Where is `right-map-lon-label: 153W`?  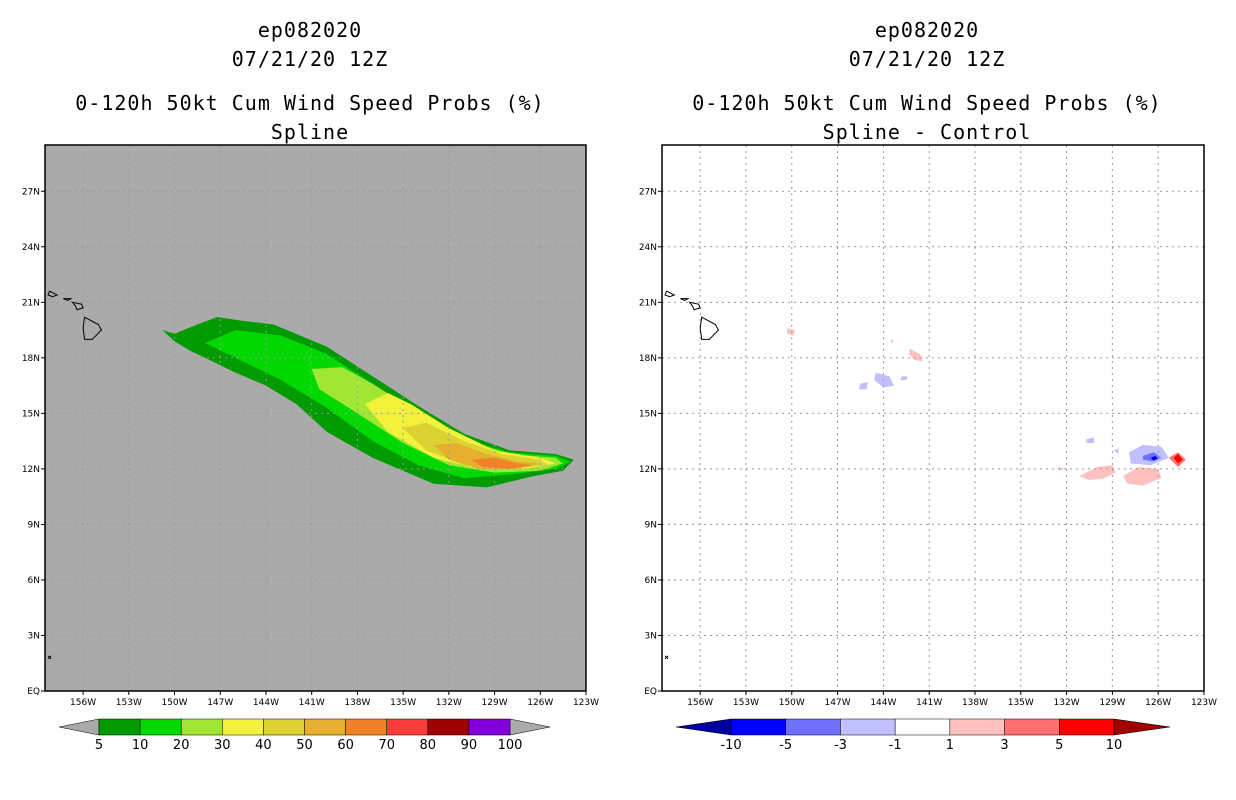
right-map-lon-label: 153W is located at coordinates (746, 703).